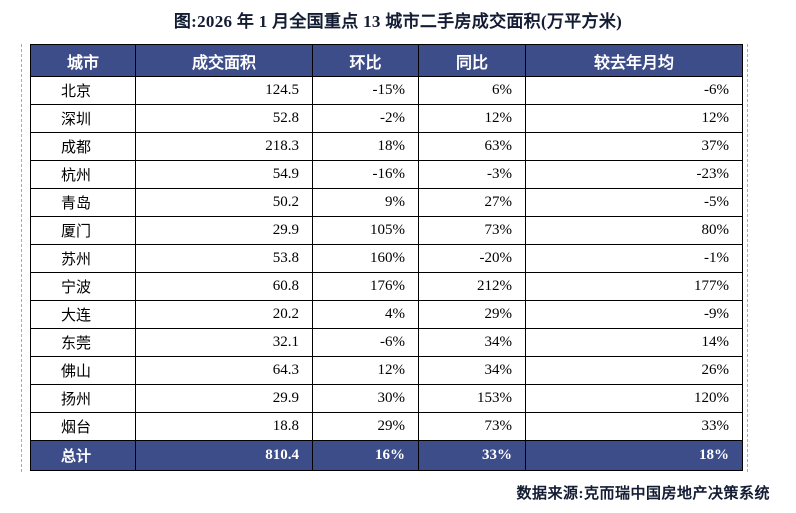 The image size is (796, 513). Describe the element at coordinates (472, 202) in the screenshot. I see `yoy-cell: 27%` at that location.